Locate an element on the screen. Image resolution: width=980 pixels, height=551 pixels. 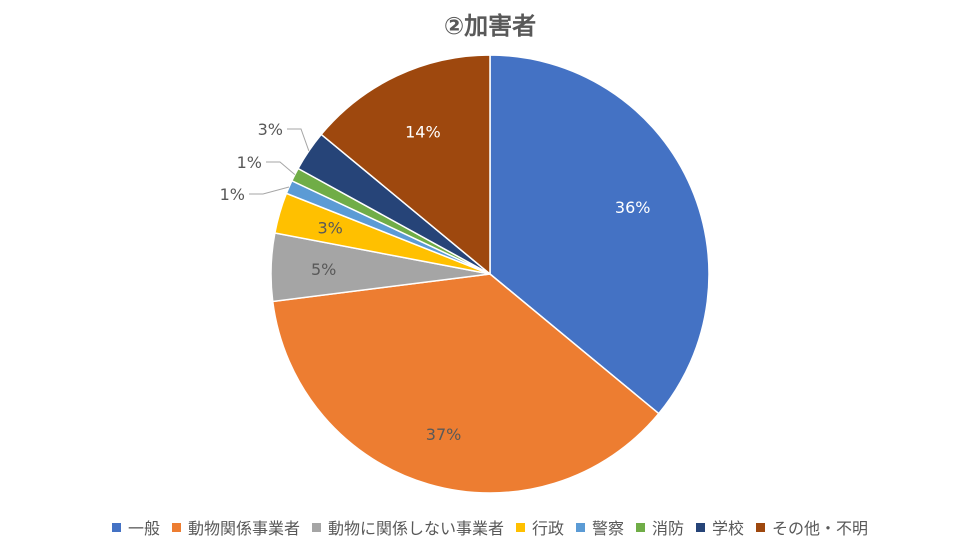
data-label-4: 1% is located at coordinates (232, 194).